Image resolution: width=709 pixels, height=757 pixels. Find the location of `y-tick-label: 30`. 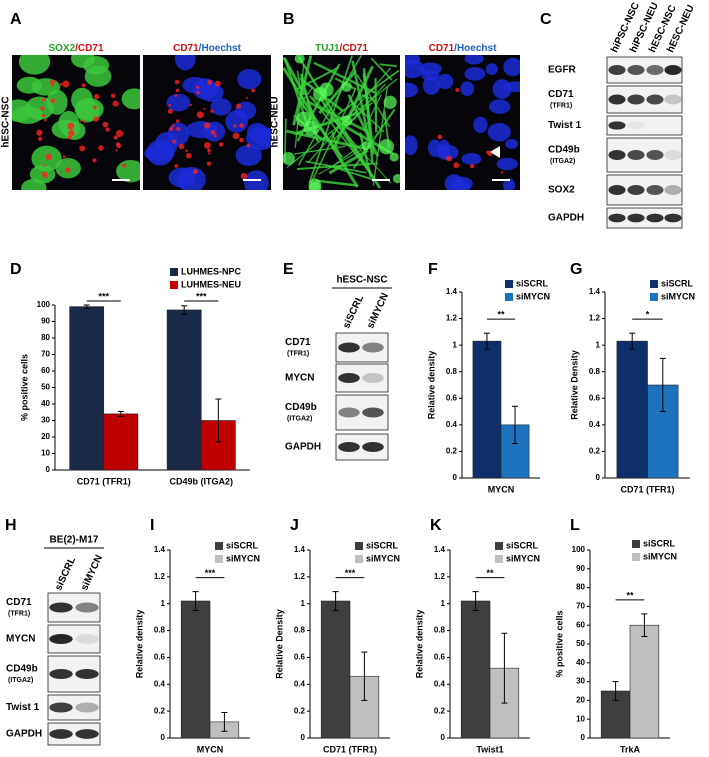

y-tick-label: 30 is located at coordinates (45, 420).